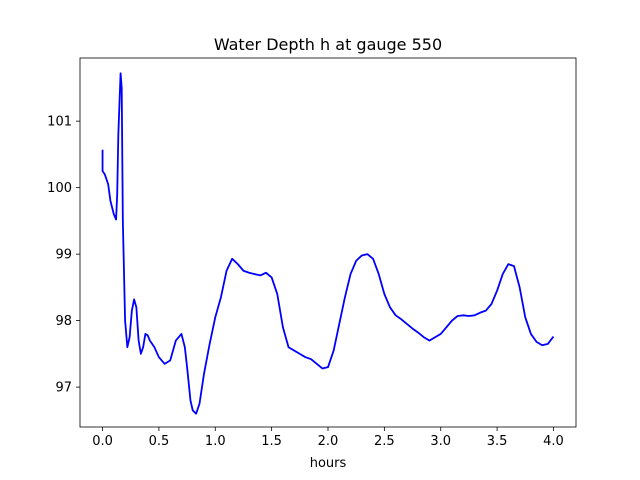 This screenshot has width=640, height=480. What do you see at coordinates (271, 441) in the screenshot?
I see `x-tick-label: 1.5` at bounding box center [271, 441].